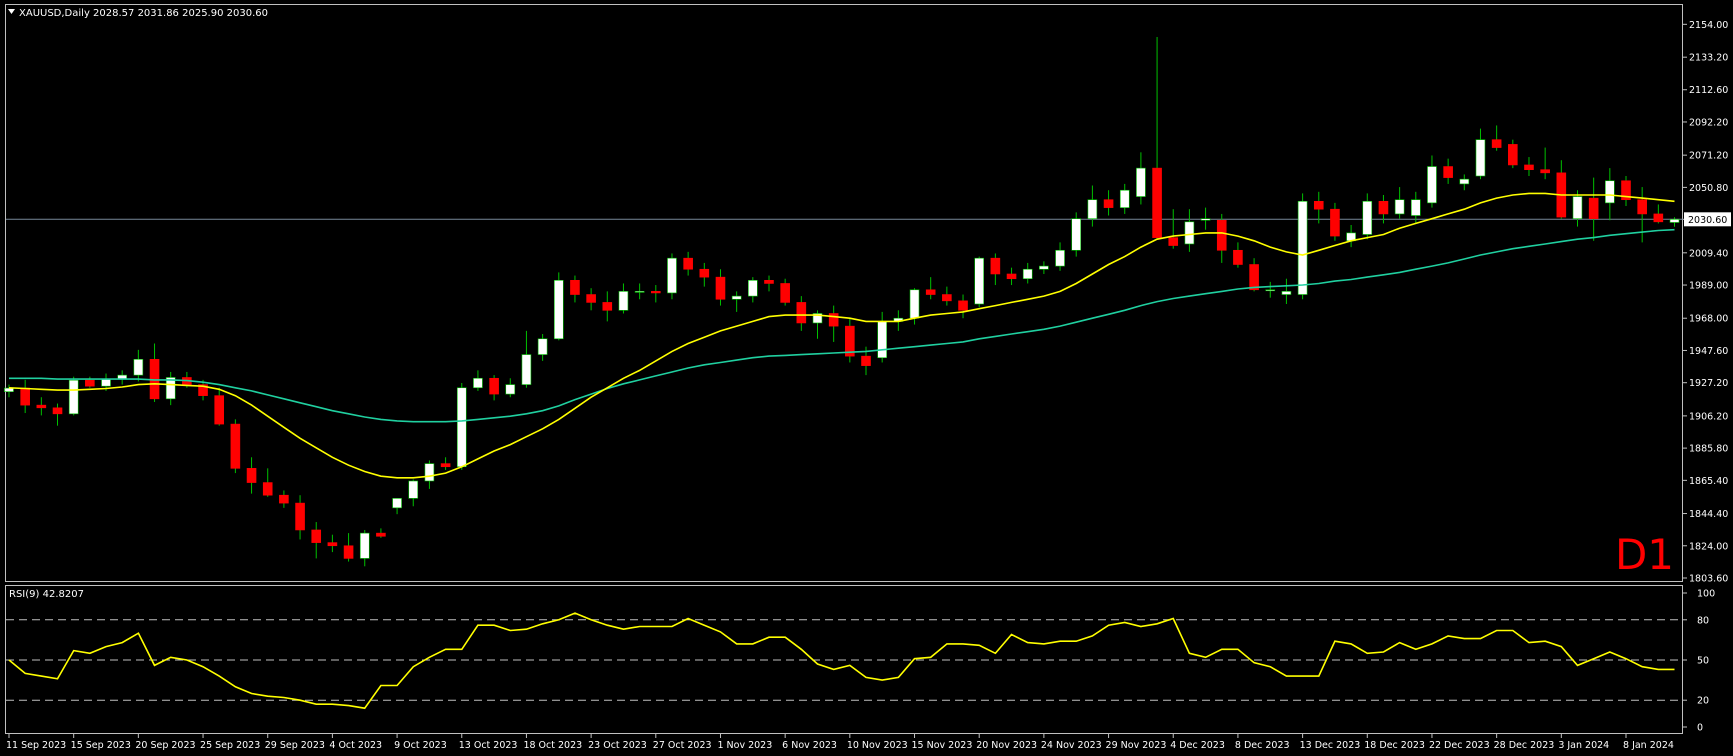 The image size is (1733, 756). Describe the element at coordinates (1197, 745) in the screenshot. I see `time-tick-label: 4 Dec 2023` at that location.